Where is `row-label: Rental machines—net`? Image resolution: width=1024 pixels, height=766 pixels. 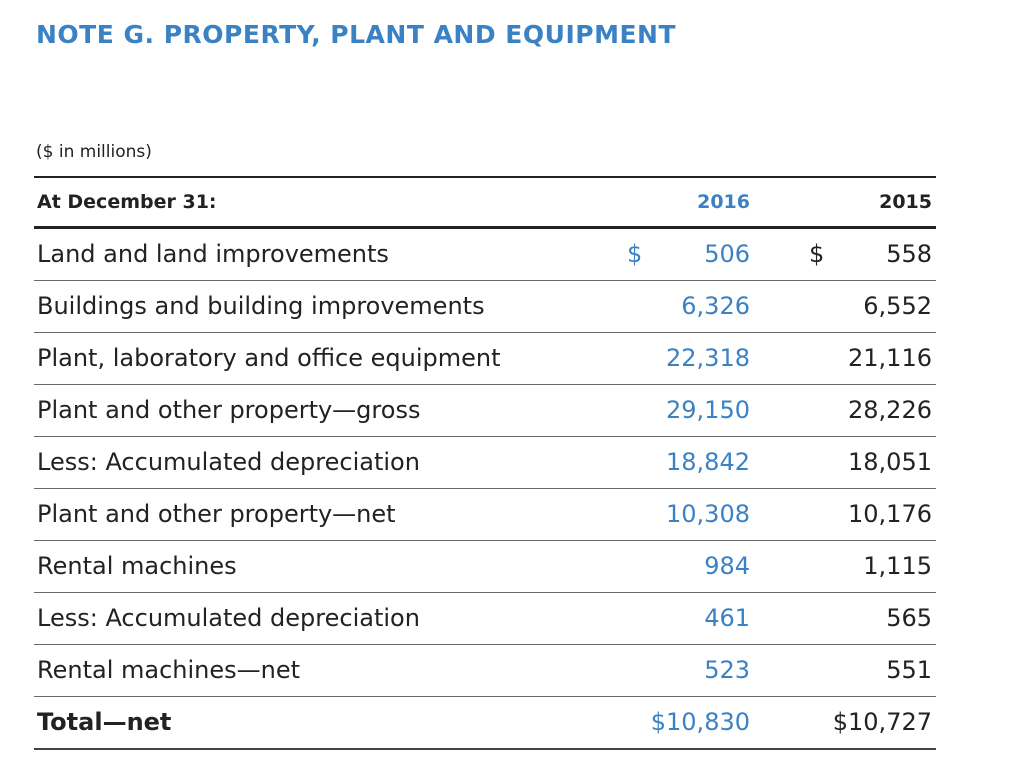 row-label: Rental machines—net is located at coordinates (169, 670).